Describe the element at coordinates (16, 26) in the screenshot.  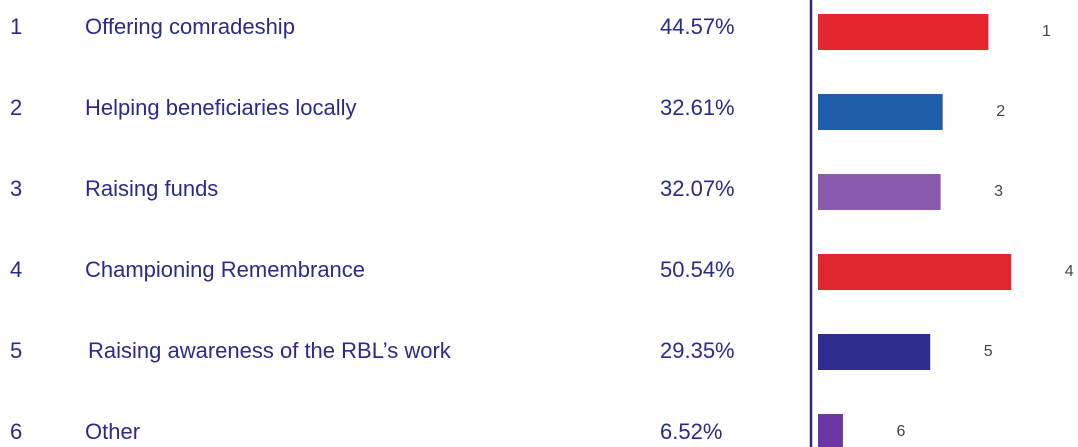
I see `rank: 1` at that location.